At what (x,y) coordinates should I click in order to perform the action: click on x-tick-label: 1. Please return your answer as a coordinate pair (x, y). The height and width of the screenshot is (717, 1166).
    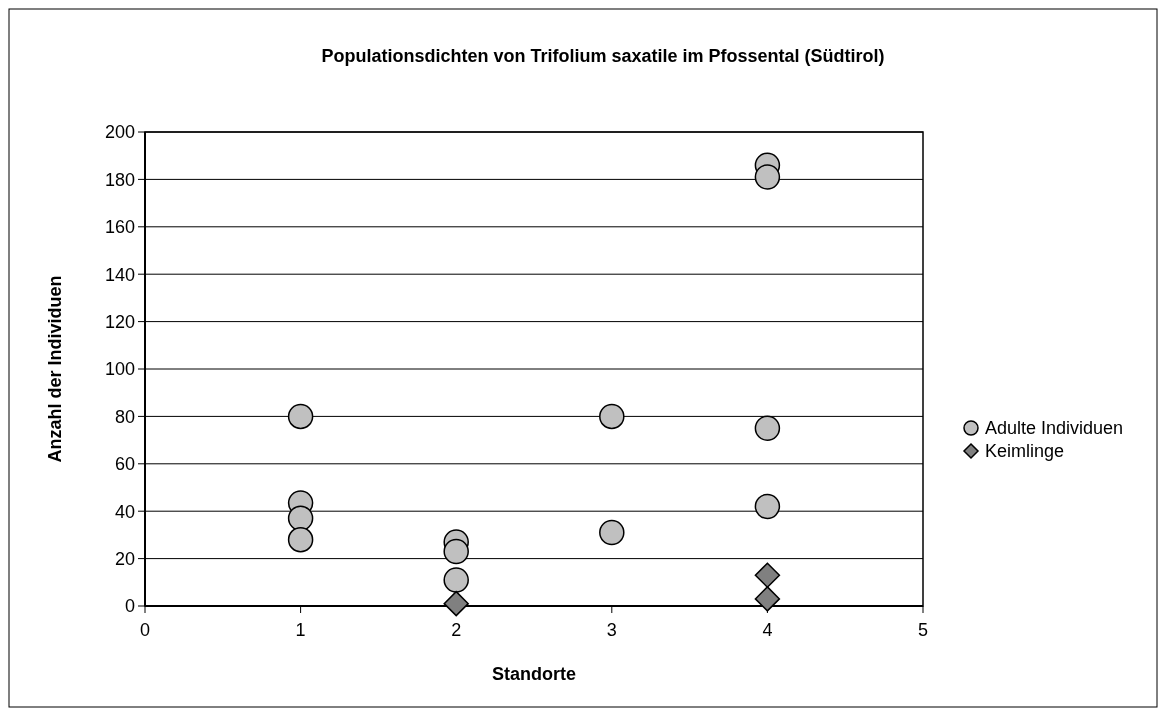
    Looking at the image, I should click on (300, 630).